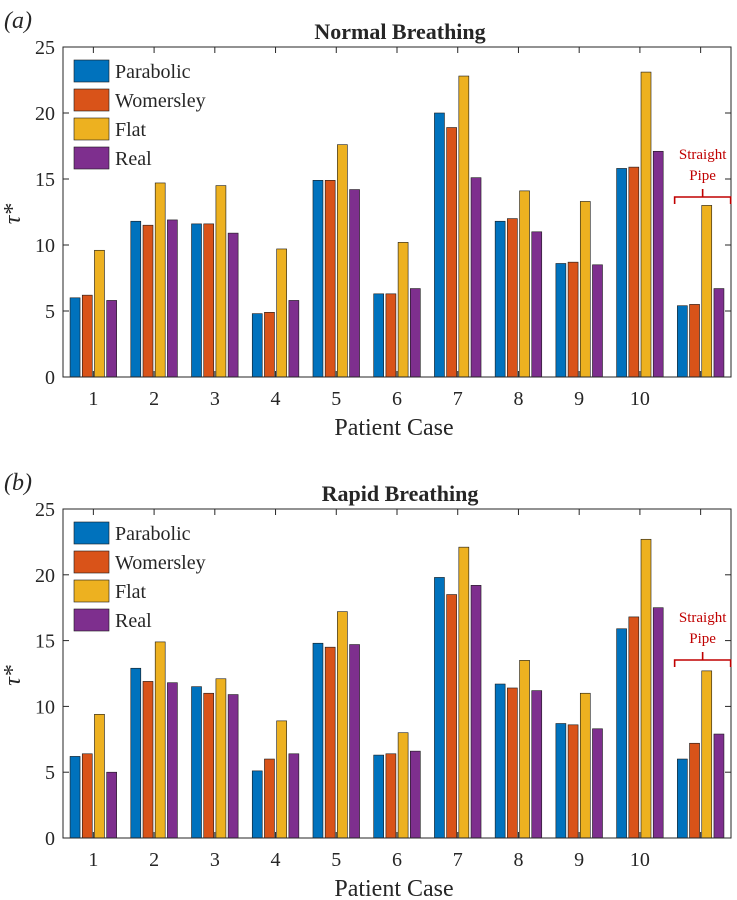 The image size is (737, 900). Describe the element at coordinates (45, 180) in the screenshot. I see `y-tick-label: 15` at that location.